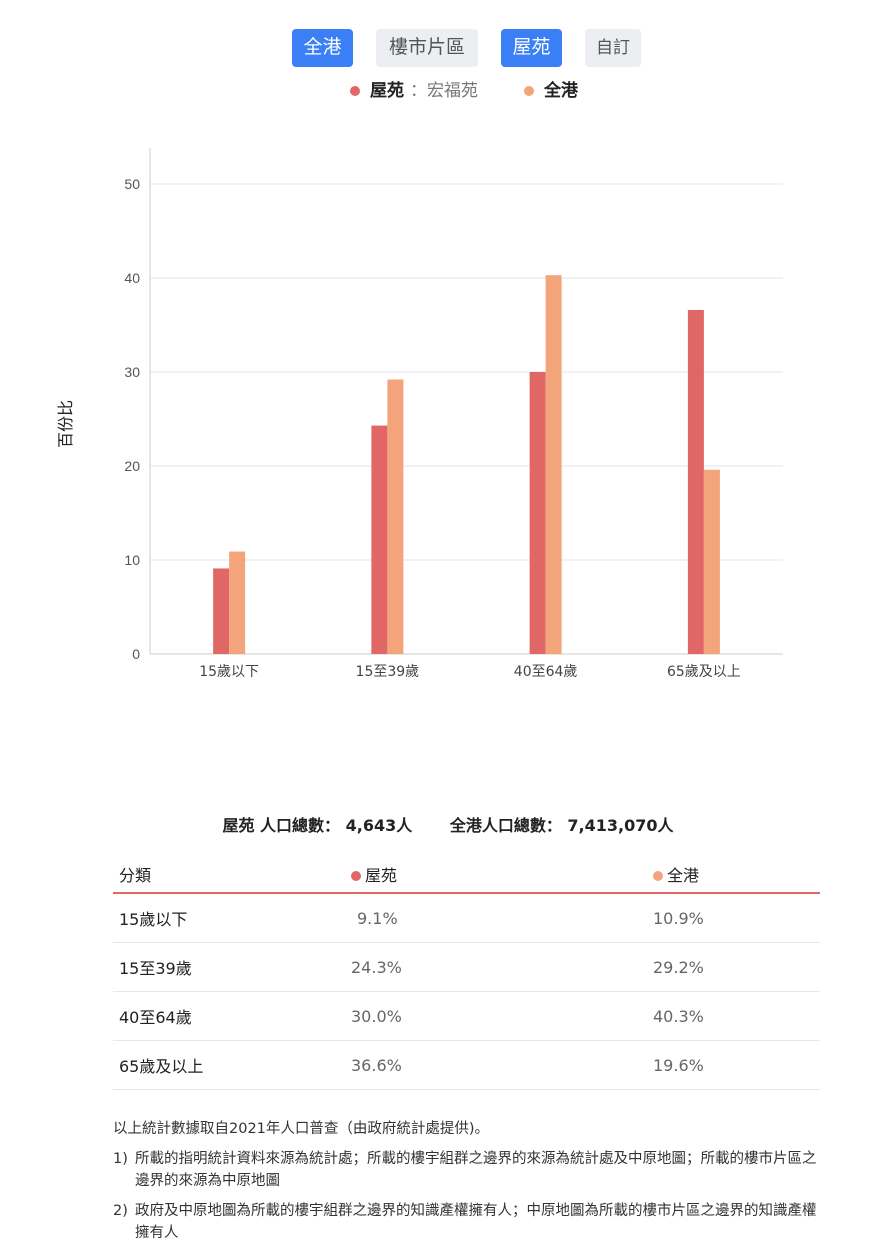 Image resolution: width=896 pixels, height=1260 pixels. Describe the element at coordinates (444, 91) in the screenshot. I see `legend-detail: ：宏福苑` at that location.